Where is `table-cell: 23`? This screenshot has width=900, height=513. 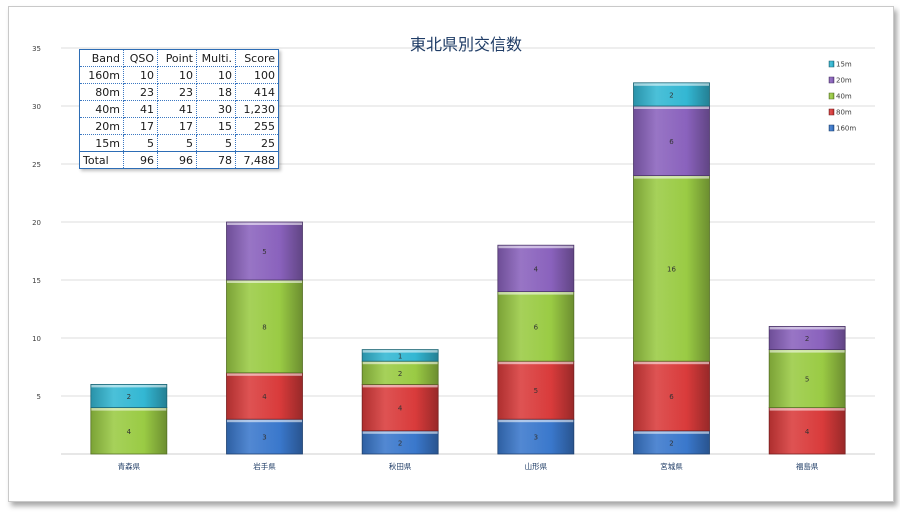 table-cell: 23 is located at coordinates (140, 92).